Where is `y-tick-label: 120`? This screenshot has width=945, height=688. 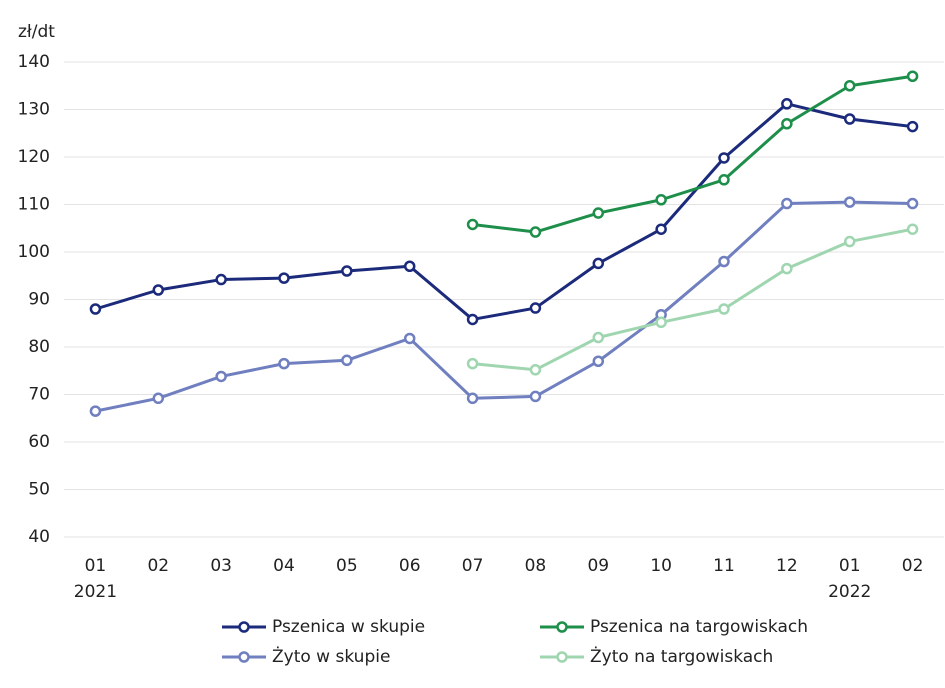
y-tick-label: 120 is located at coordinates (34, 157).